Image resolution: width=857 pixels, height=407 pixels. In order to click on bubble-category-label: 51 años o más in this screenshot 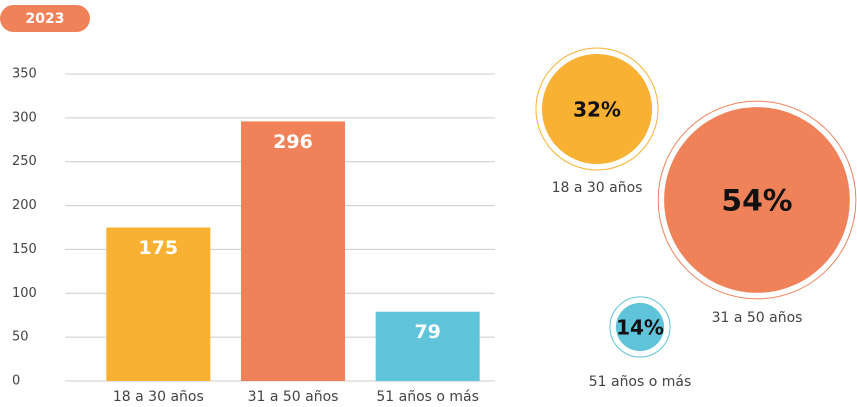, I will do `click(640, 382)`.